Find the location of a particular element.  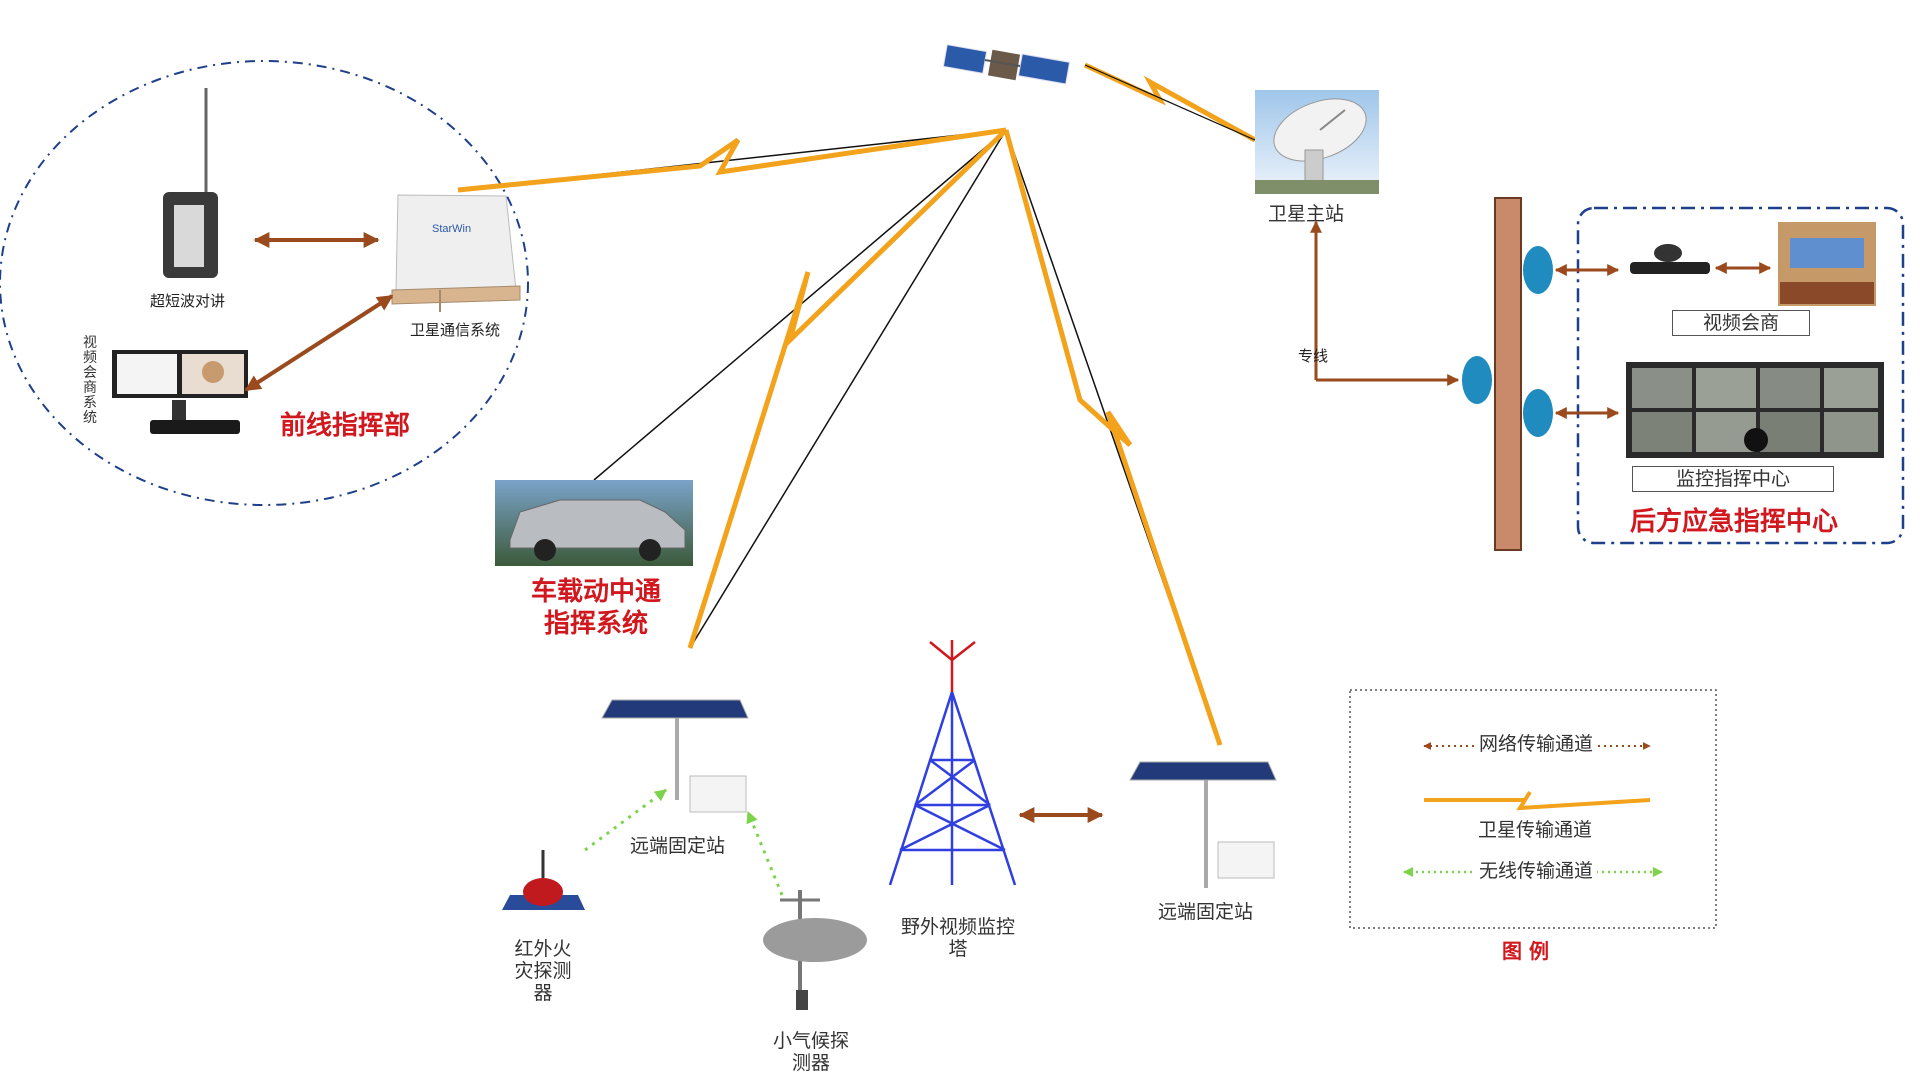

monitor-command-center-label: 监控指挥中心 is located at coordinates (1733, 479).